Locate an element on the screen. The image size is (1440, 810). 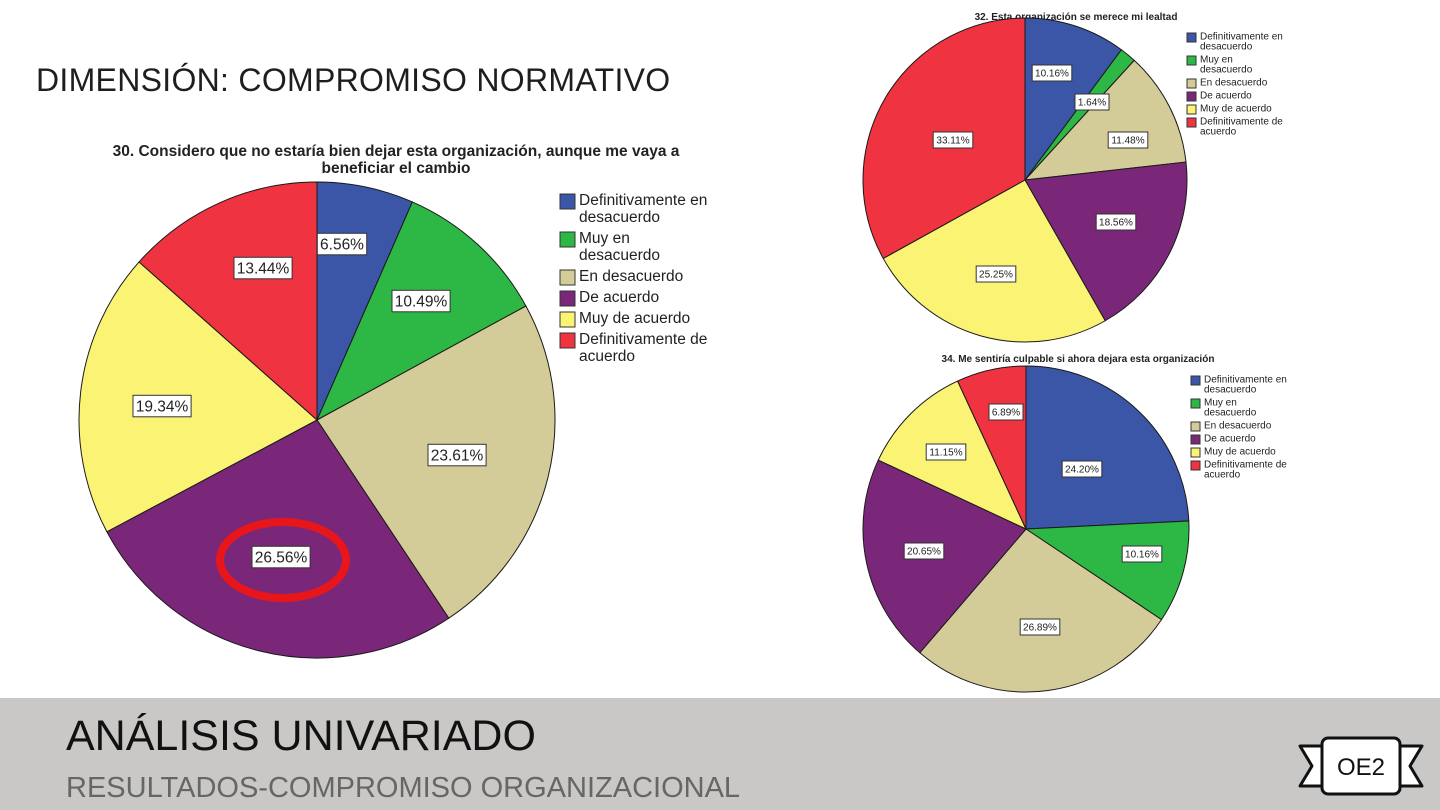
footer-subtitle: RESULTADOS-COMPROMISO ORGANIZACIONAL is located at coordinates (403, 788).